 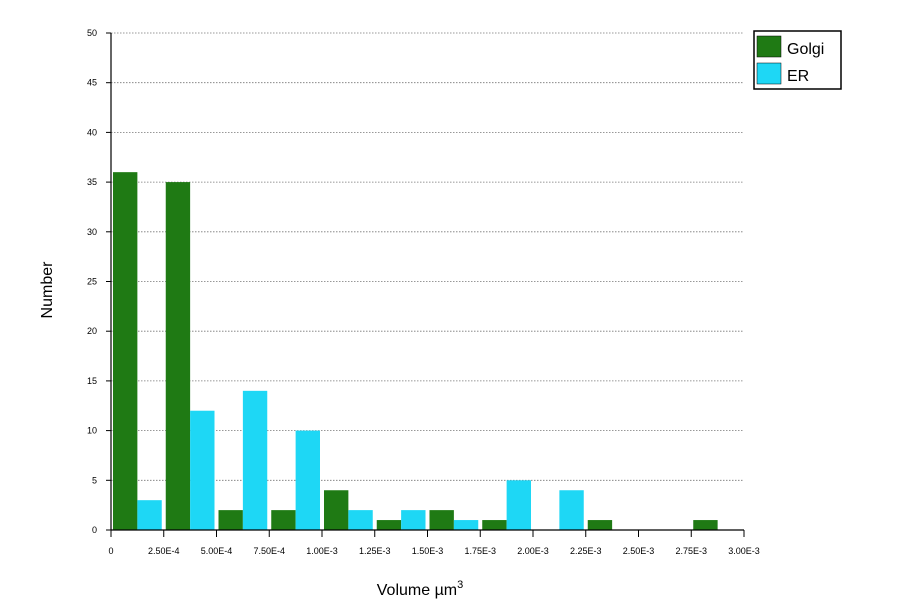 What do you see at coordinates (691, 551) in the screenshot?
I see `x-tick-label: 2.75E-3` at bounding box center [691, 551].